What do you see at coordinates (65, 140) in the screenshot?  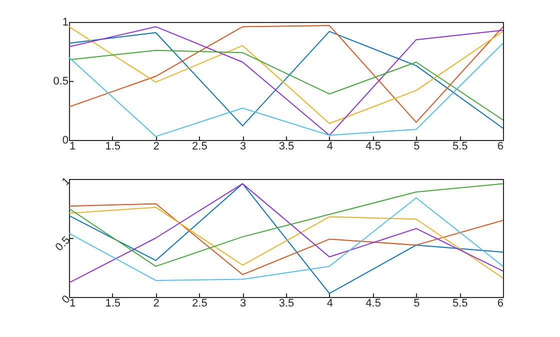 I see `y-tick-label: 0` at bounding box center [65, 140].